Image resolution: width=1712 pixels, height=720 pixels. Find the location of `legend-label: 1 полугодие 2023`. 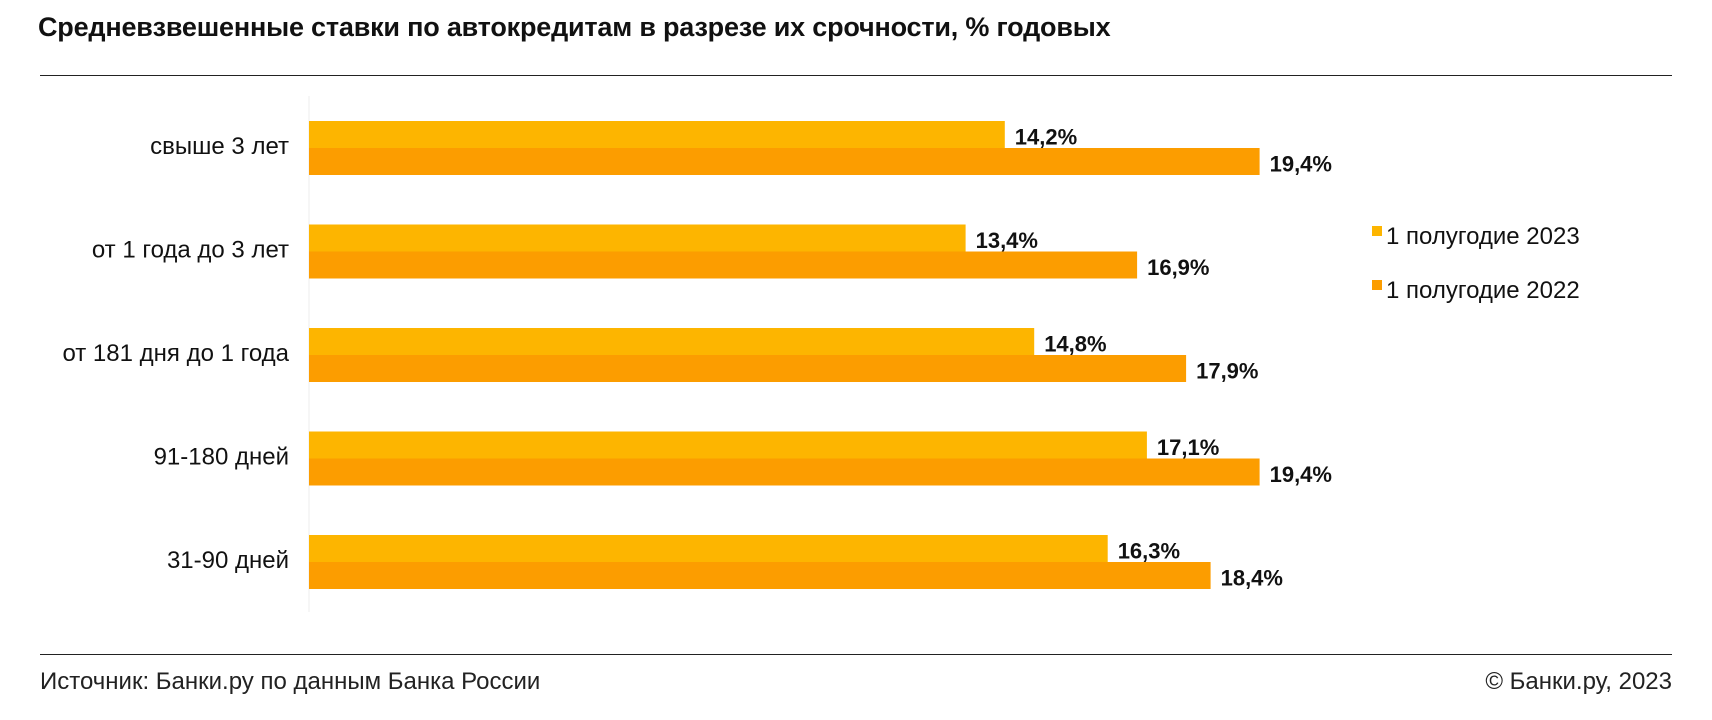

legend-label: 1 полугодие 2023 is located at coordinates (1483, 236).